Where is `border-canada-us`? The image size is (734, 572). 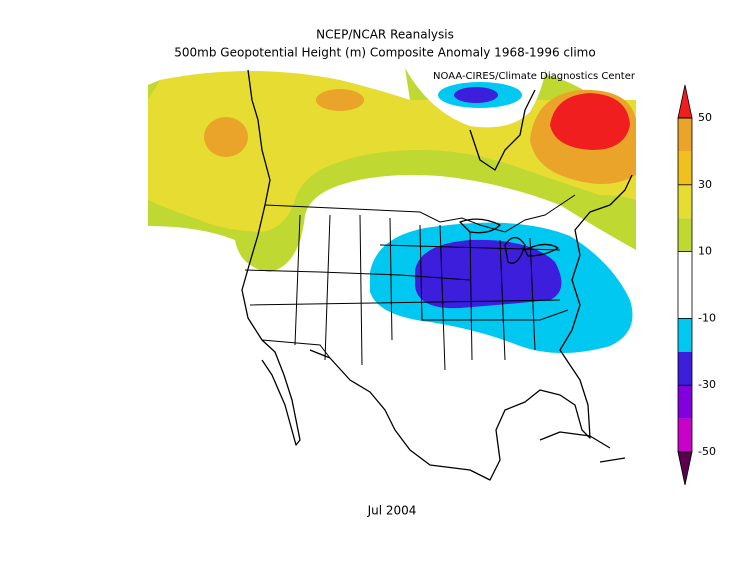 border-canada-us is located at coordinates (420, 213).